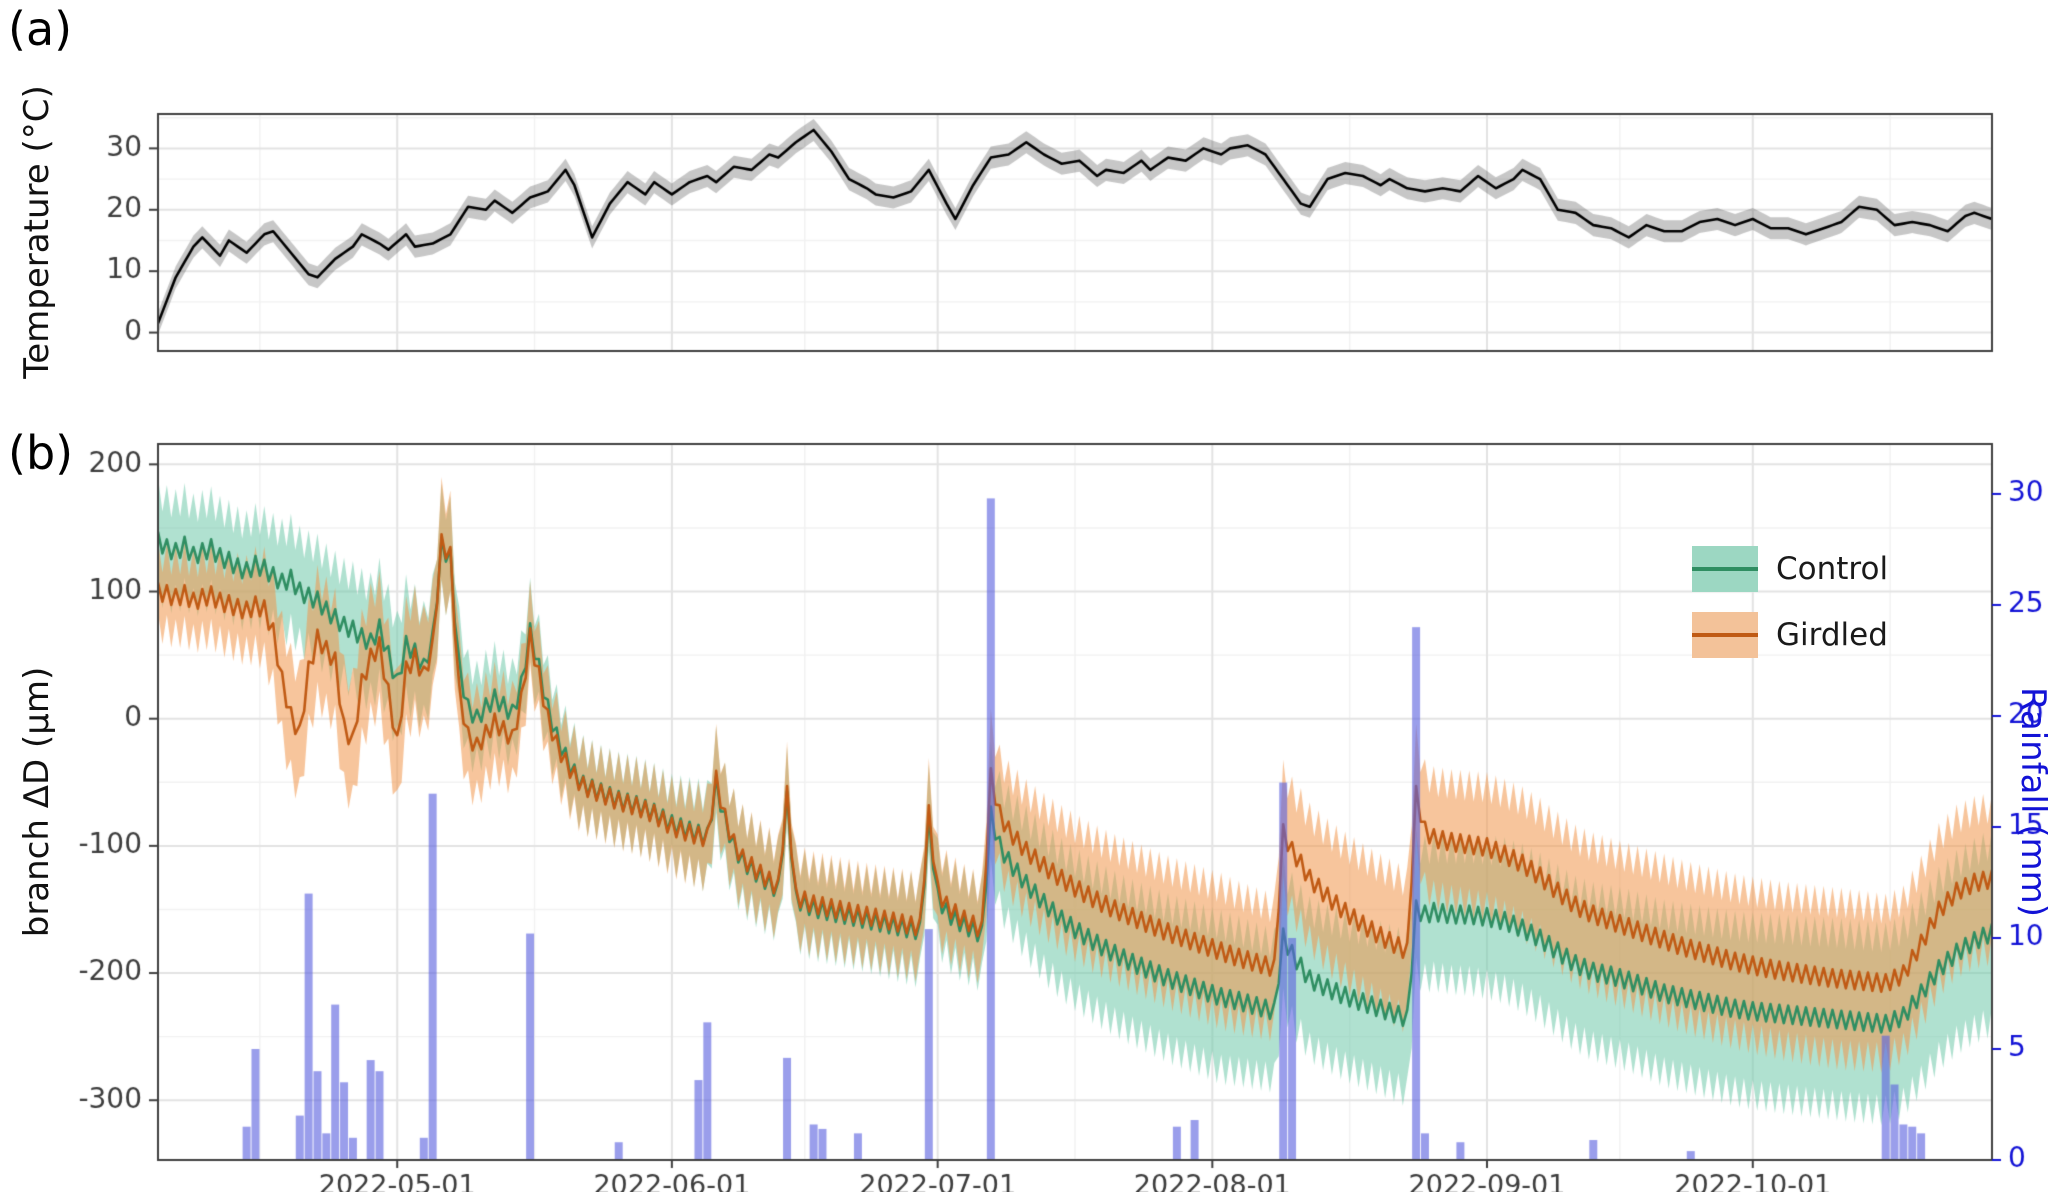  What do you see at coordinates (1832, 635) in the screenshot?
I see `legend-label-girdled: Girdled` at bounding box center [1832, 635].